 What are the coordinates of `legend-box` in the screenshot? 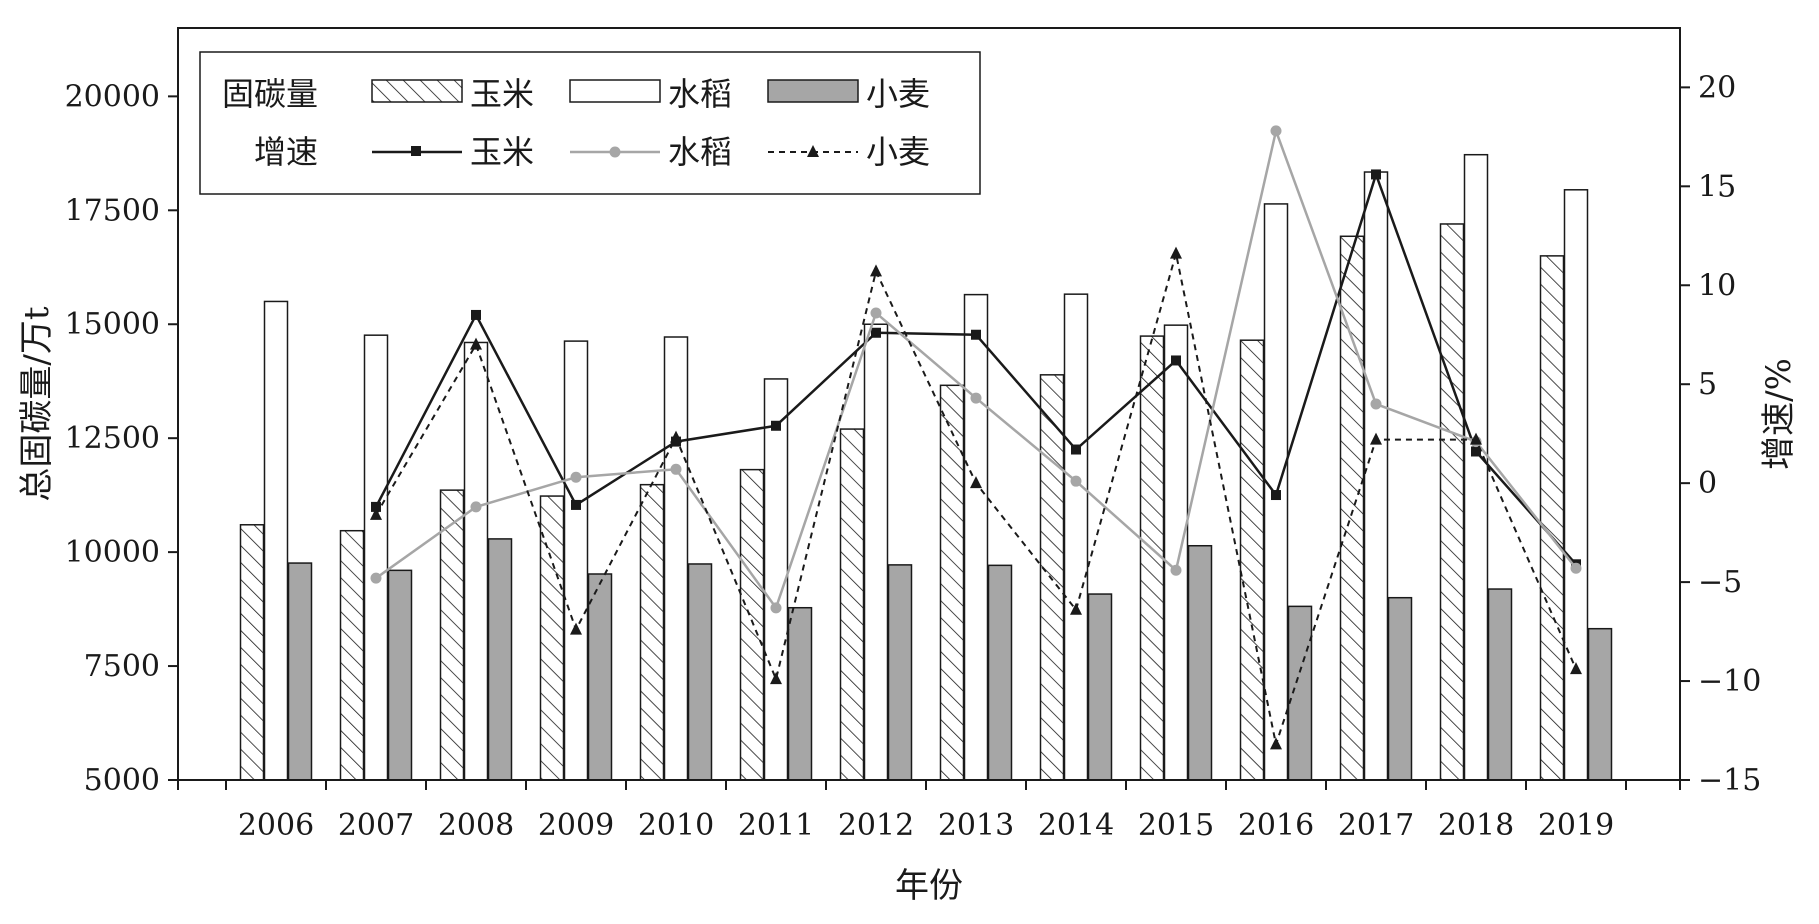 It's located at (590, 123).